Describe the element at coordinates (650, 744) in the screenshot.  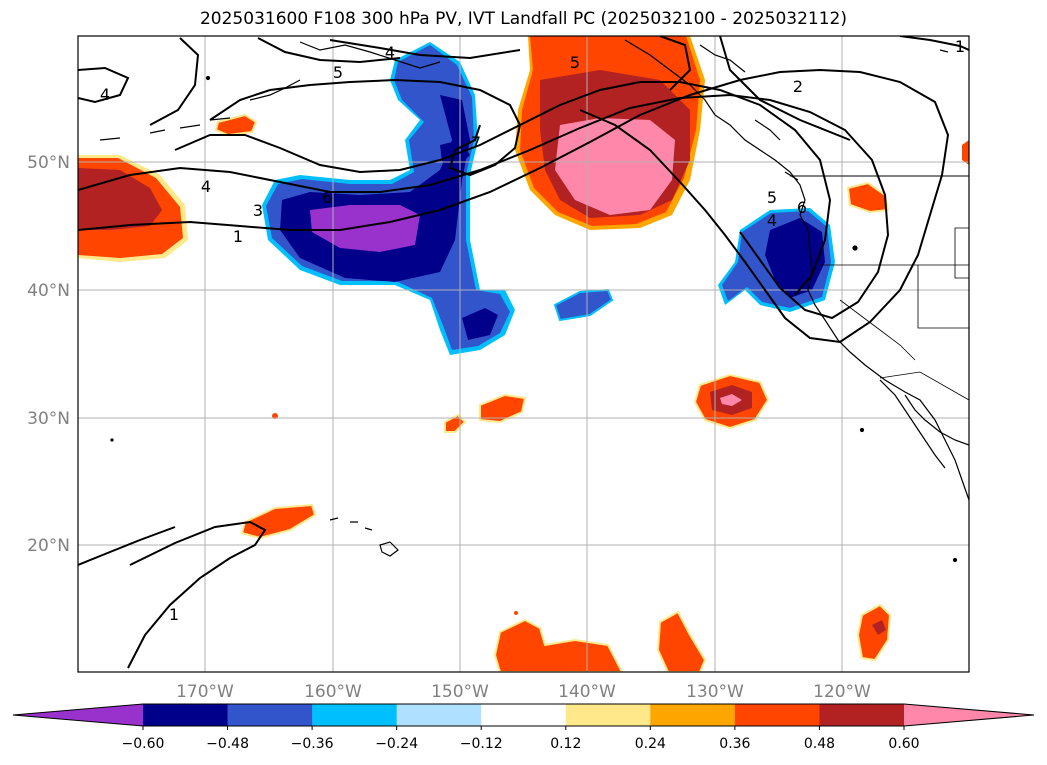
I see `colorbar-tick-label: 0.24` at that location.